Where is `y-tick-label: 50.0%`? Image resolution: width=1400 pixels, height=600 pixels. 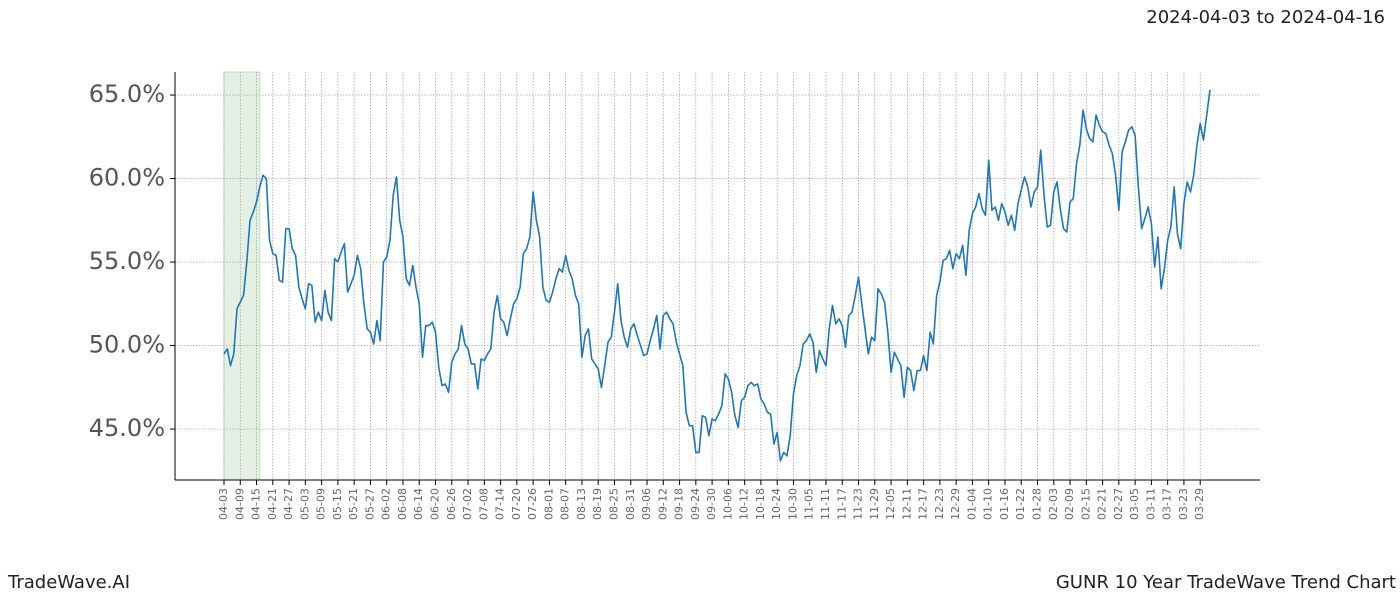 y-tick-label: 50.0% is located at coordinates (127, 345).